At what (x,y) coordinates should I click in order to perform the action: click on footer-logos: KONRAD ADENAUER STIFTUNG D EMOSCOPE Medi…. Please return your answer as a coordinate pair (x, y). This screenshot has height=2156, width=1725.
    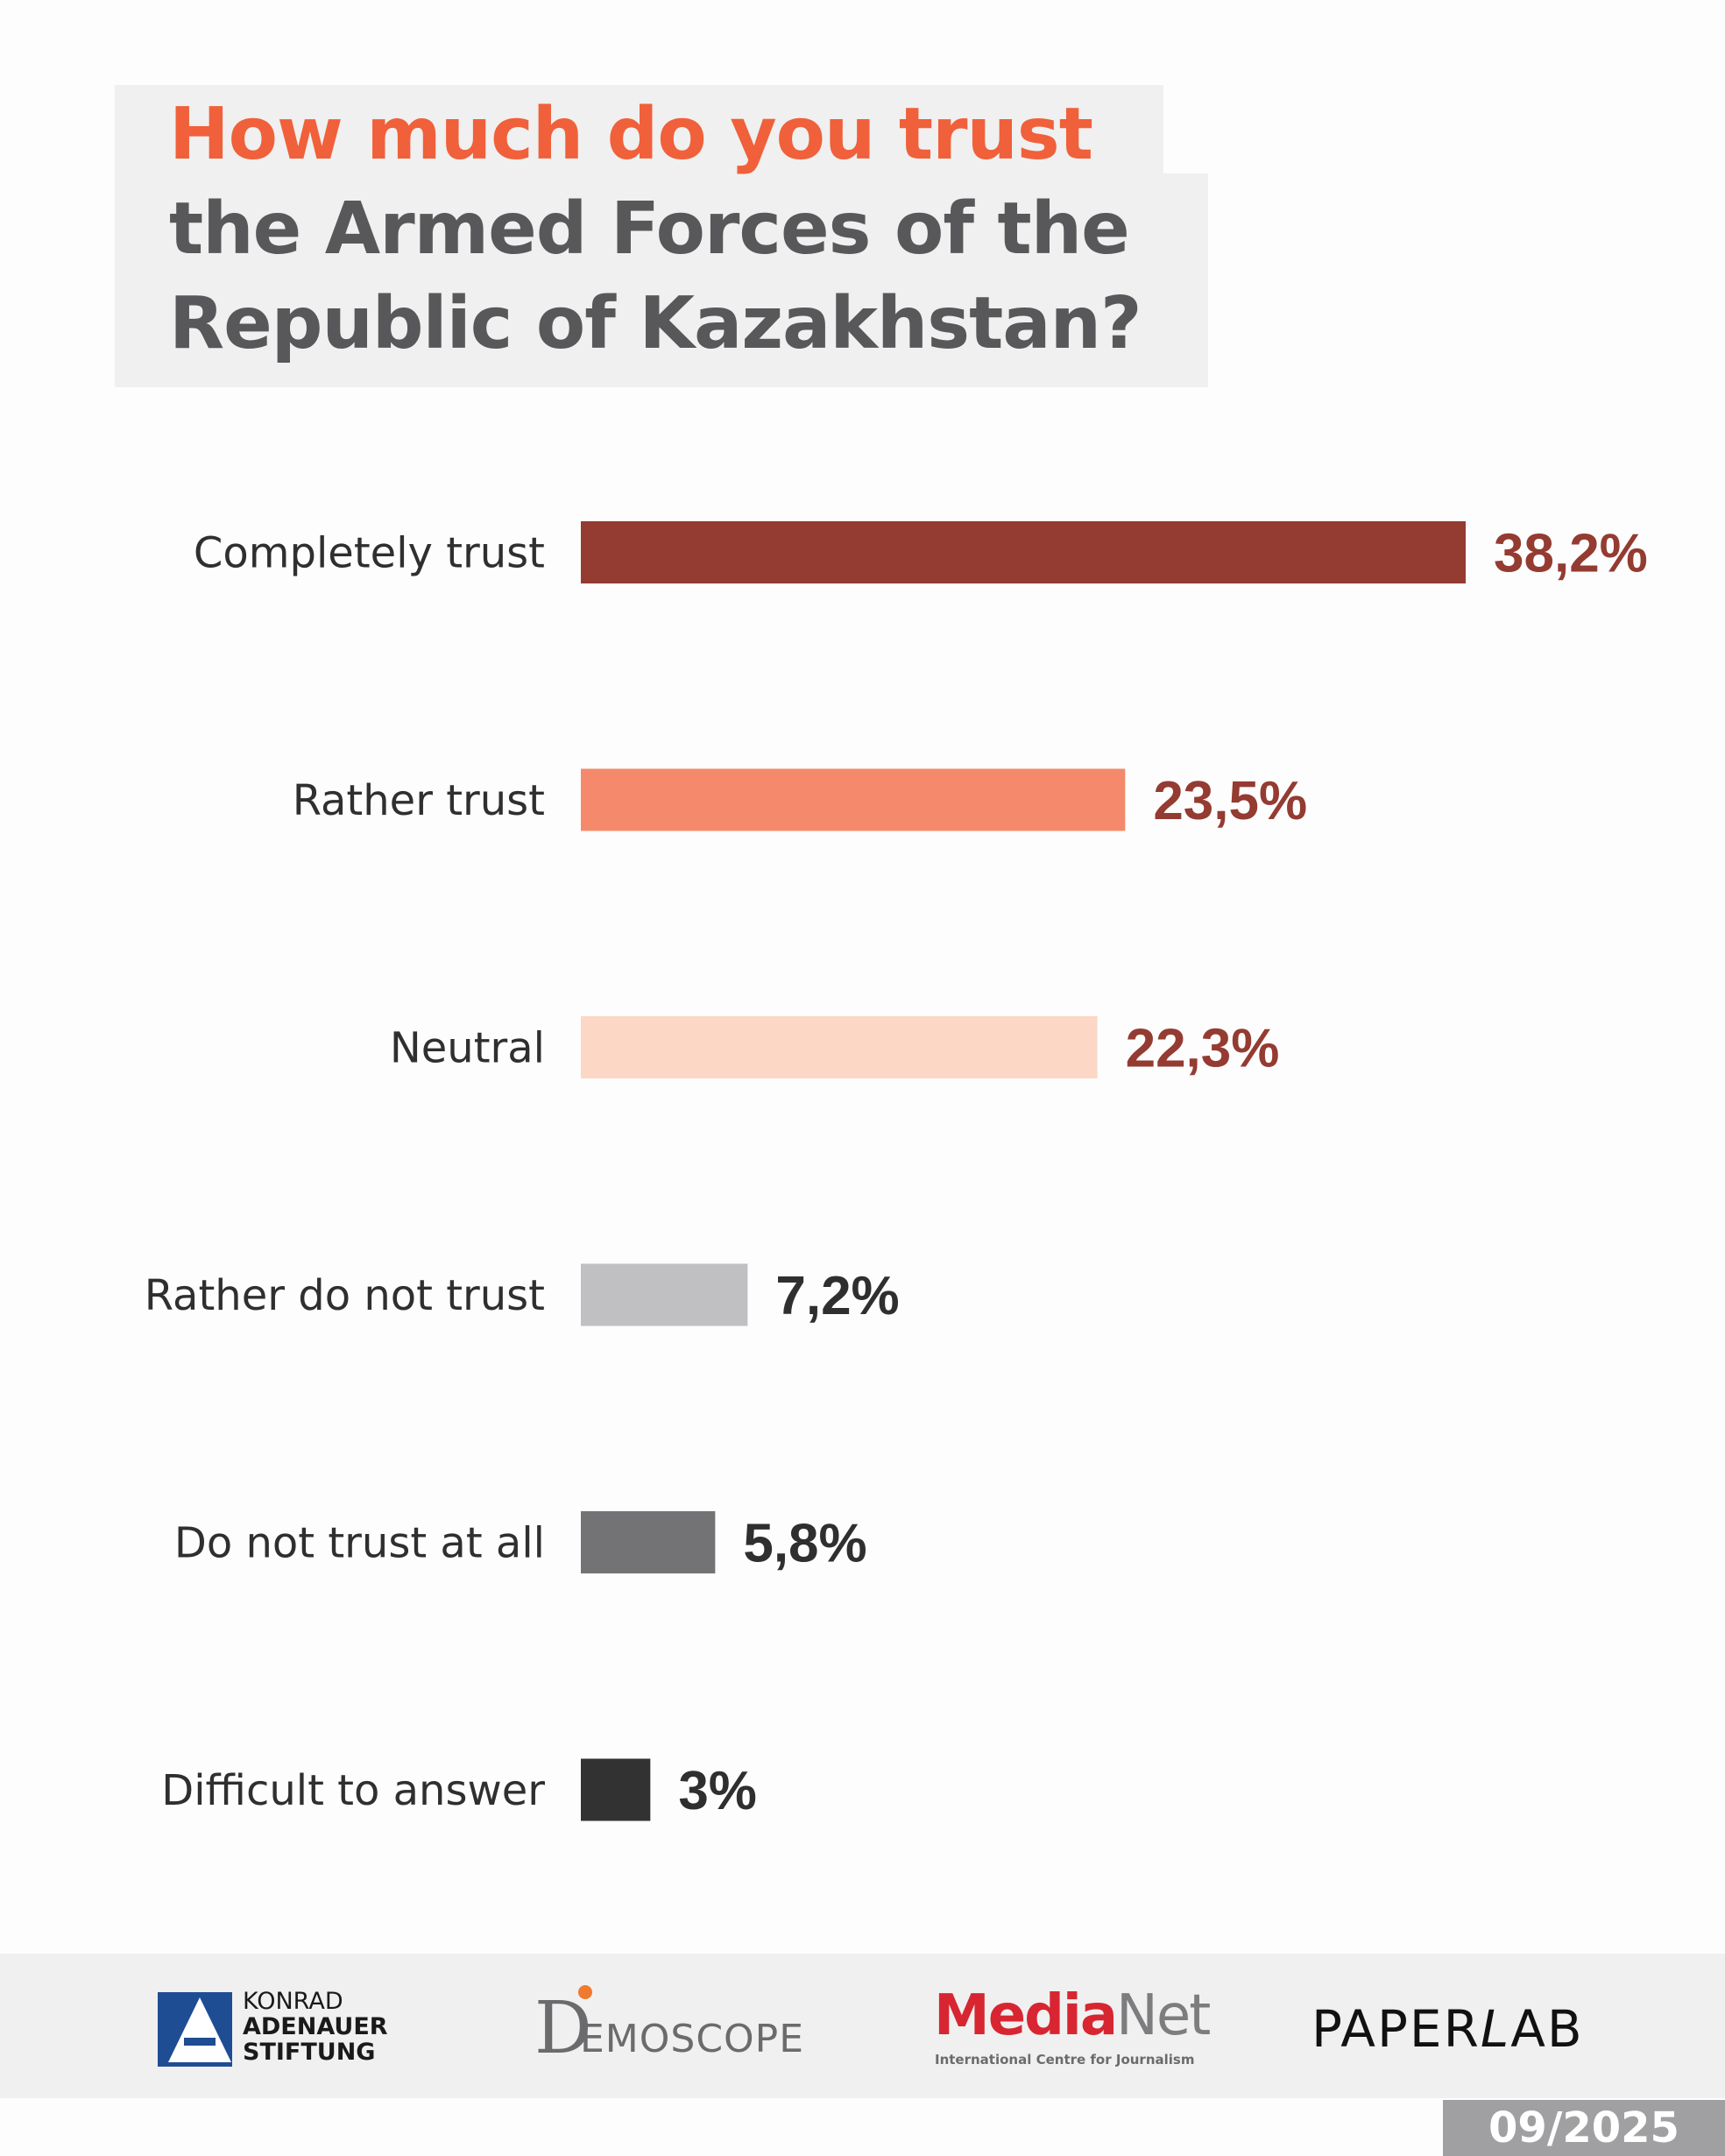
    Looking at the image, I should click on (862, 2026).